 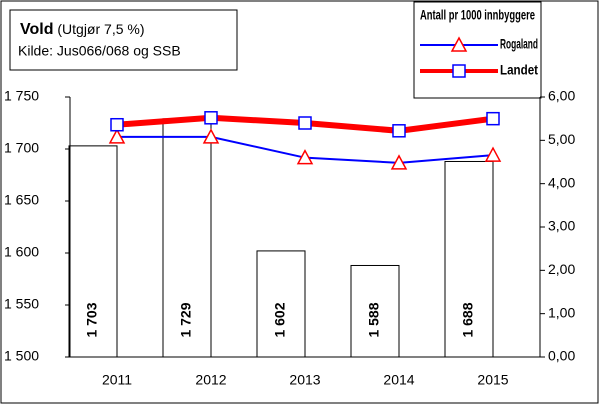 I want to click on y2-tick-label: 0,00, so click(x=561, y=356).